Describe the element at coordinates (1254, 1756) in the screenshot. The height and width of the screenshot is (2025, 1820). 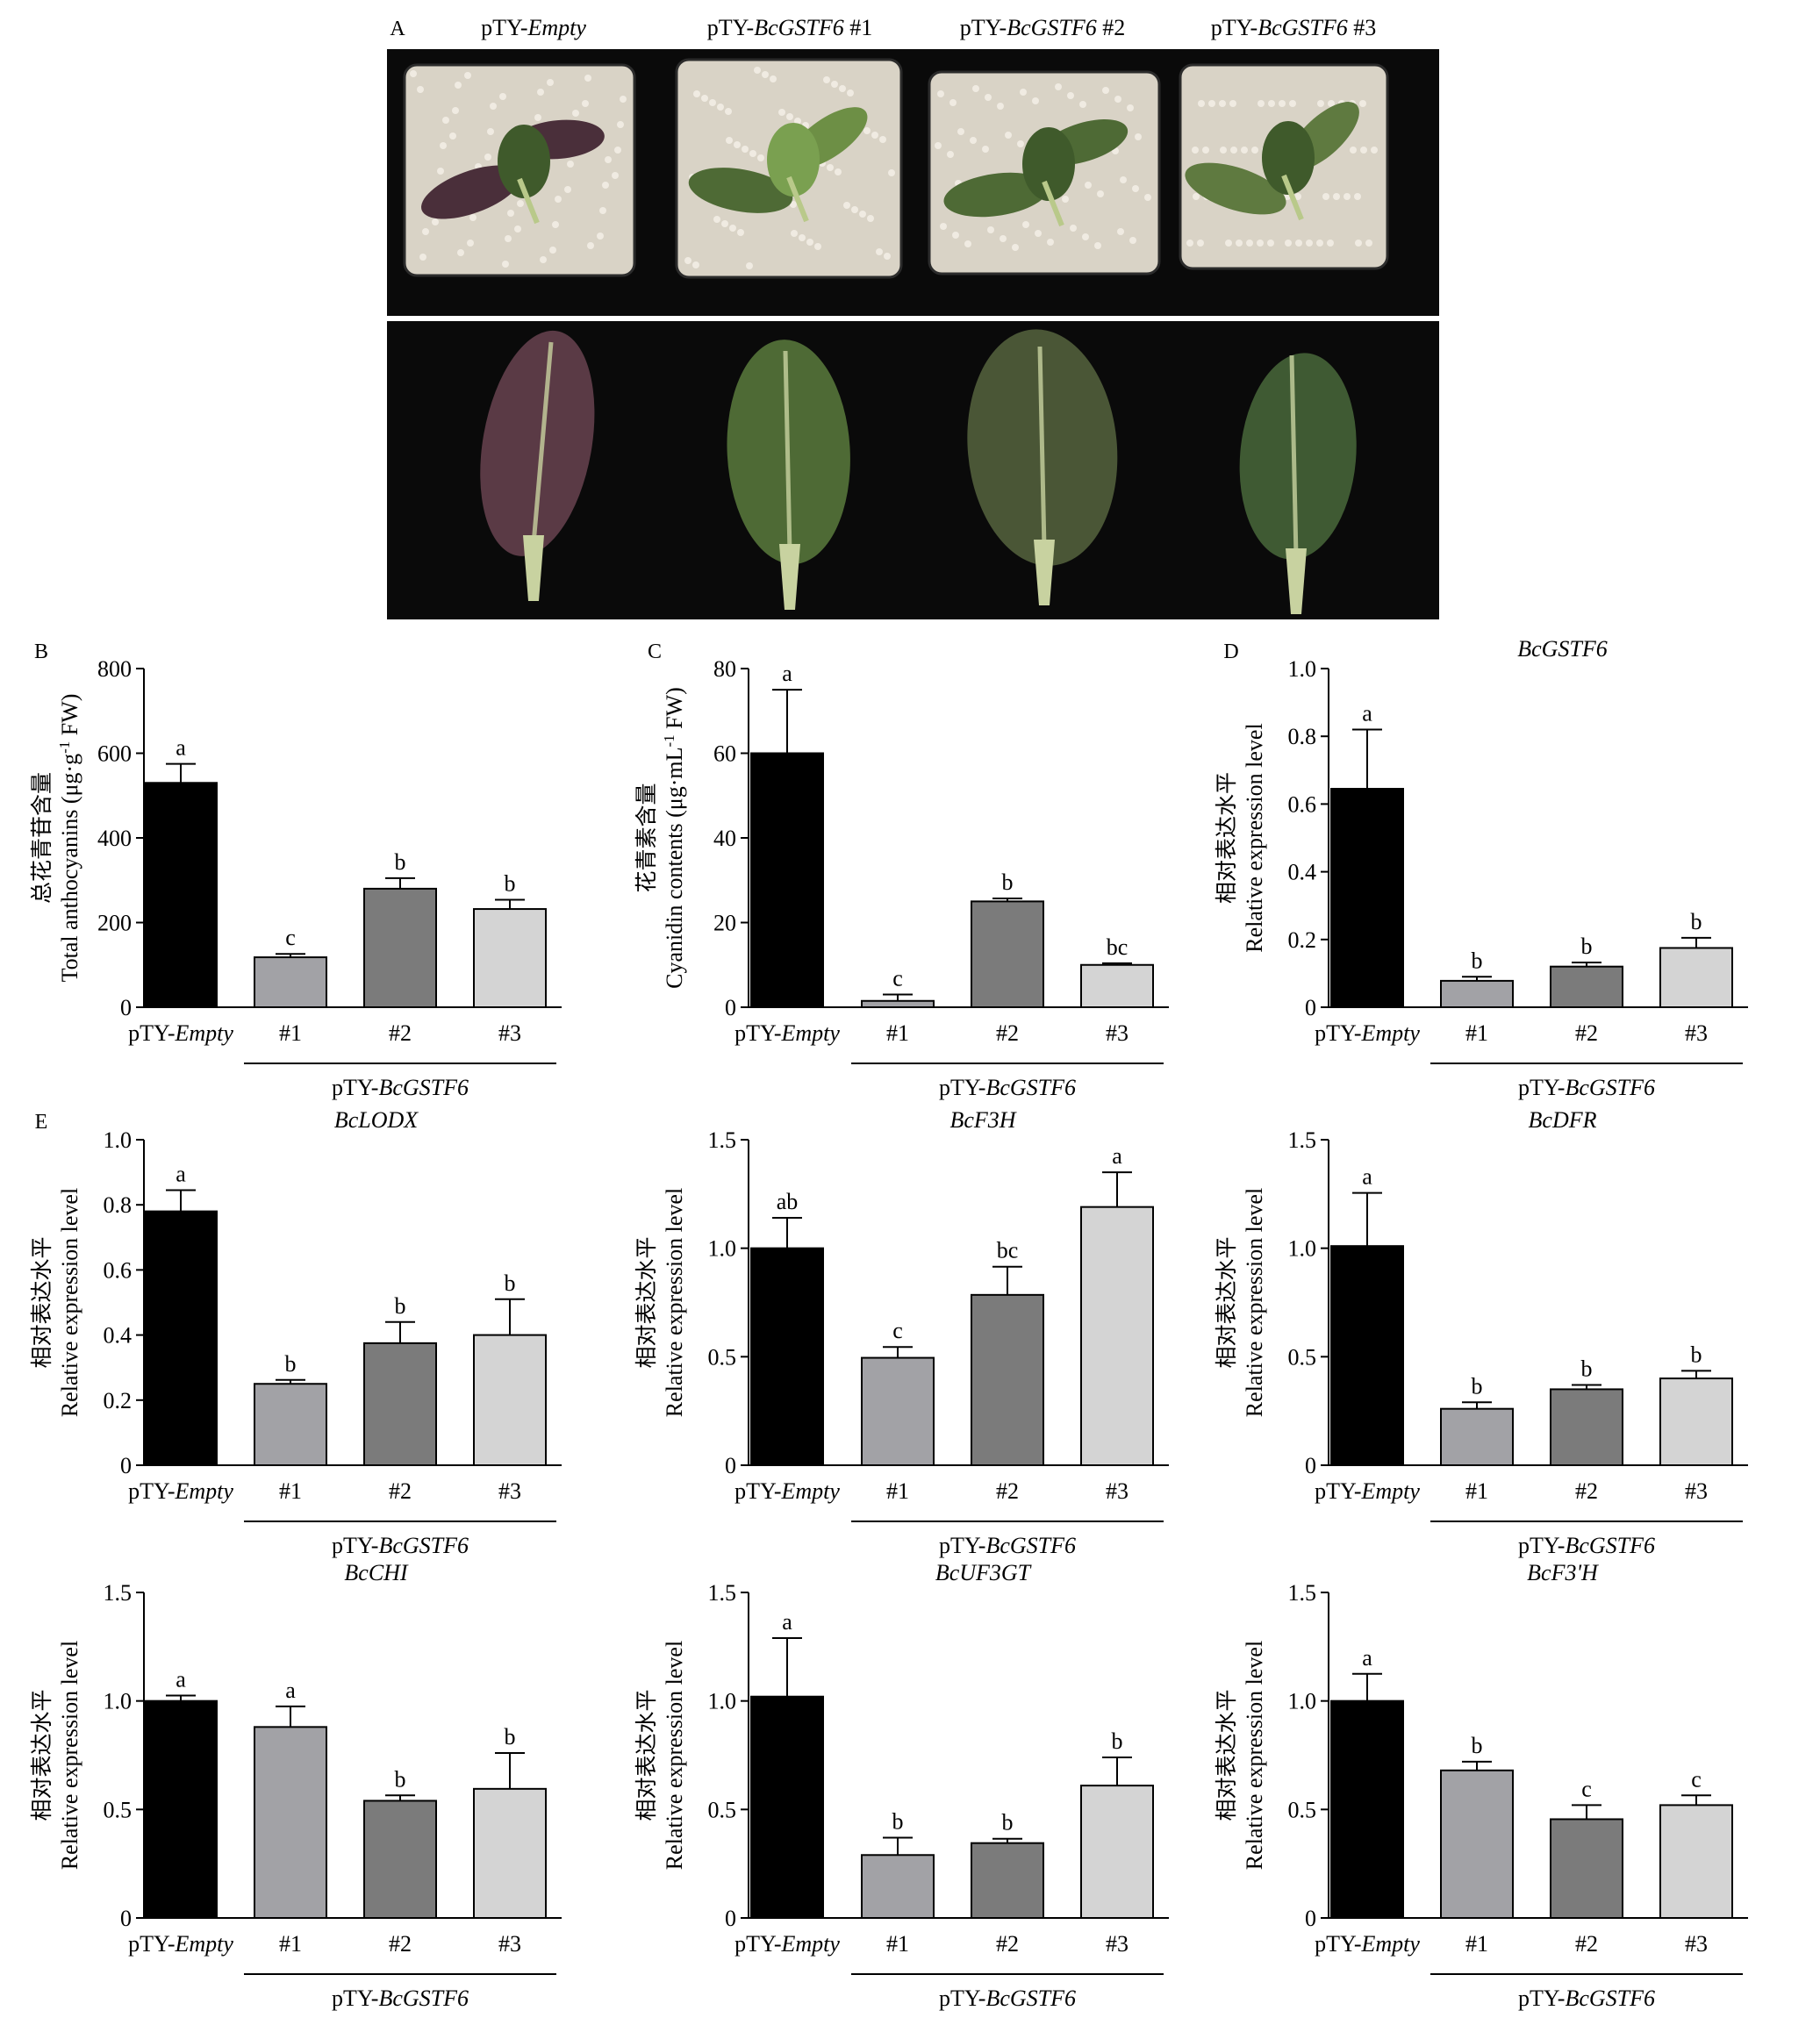
I see `ylabel-text: Relative expression level` at that location.